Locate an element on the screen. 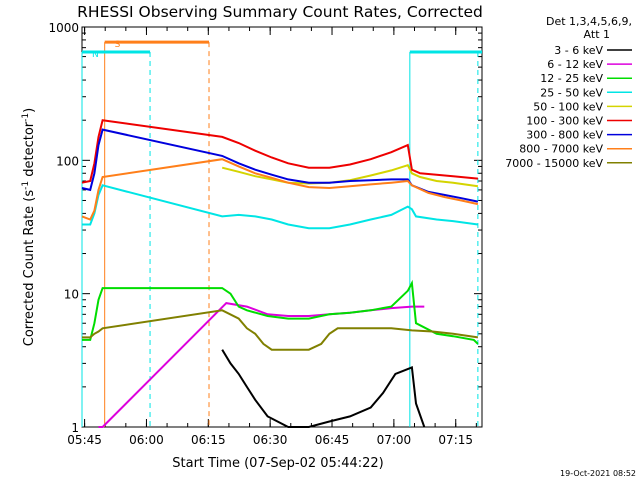 This screenshot has width=640, height=480. legend-entry-800-7000: 800 - 7000 keV is located at coordinates (561, 149).